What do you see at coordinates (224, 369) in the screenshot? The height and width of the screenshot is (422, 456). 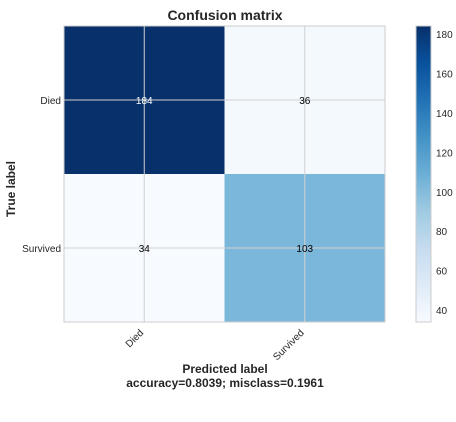 I see `x-axis-label: Predicted label` at bounding box center [224, 369].